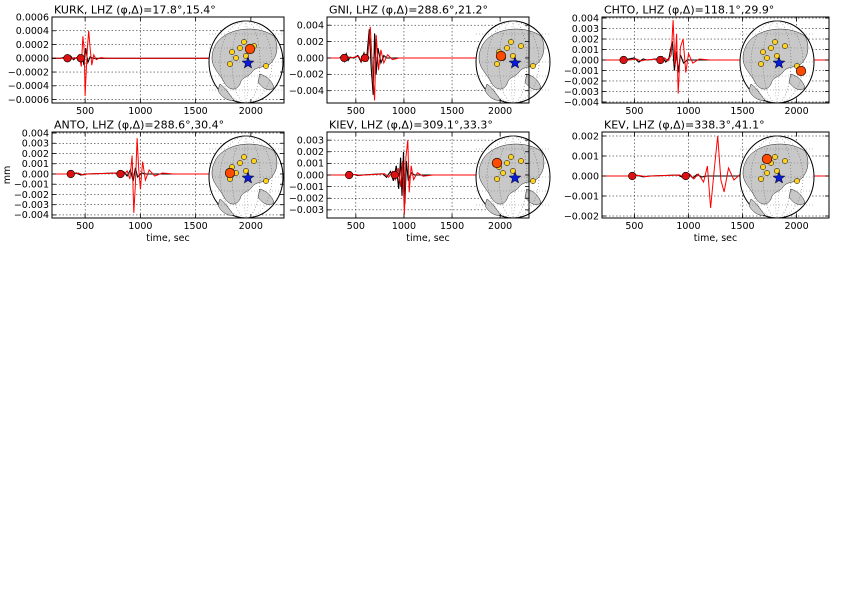  What do you see at coordinates (31, 205) in the screenshot?
I see `y-tick-label: −0.003` at bounding box center [31, 205].